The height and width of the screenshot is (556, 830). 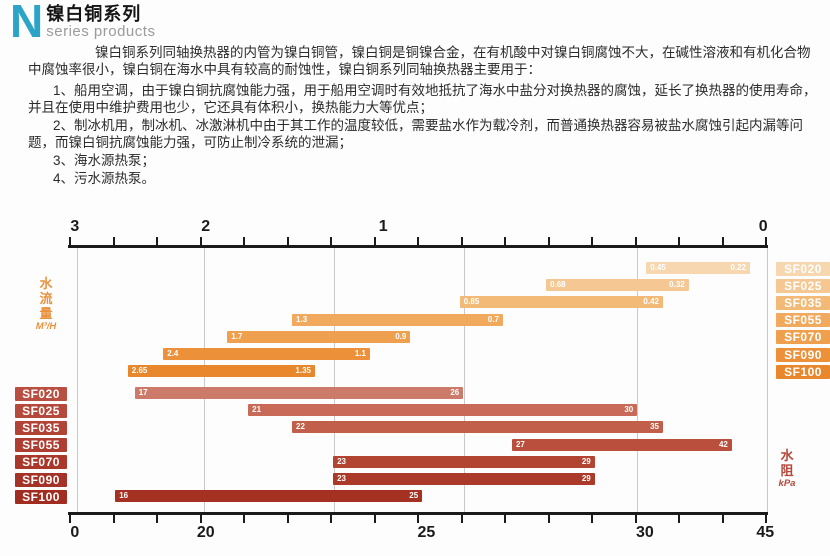 What do you see at coordinates (787, 455) in the screenshot?
I see `resistance-axis-title-char: 水` at bounding box center [787, 455].